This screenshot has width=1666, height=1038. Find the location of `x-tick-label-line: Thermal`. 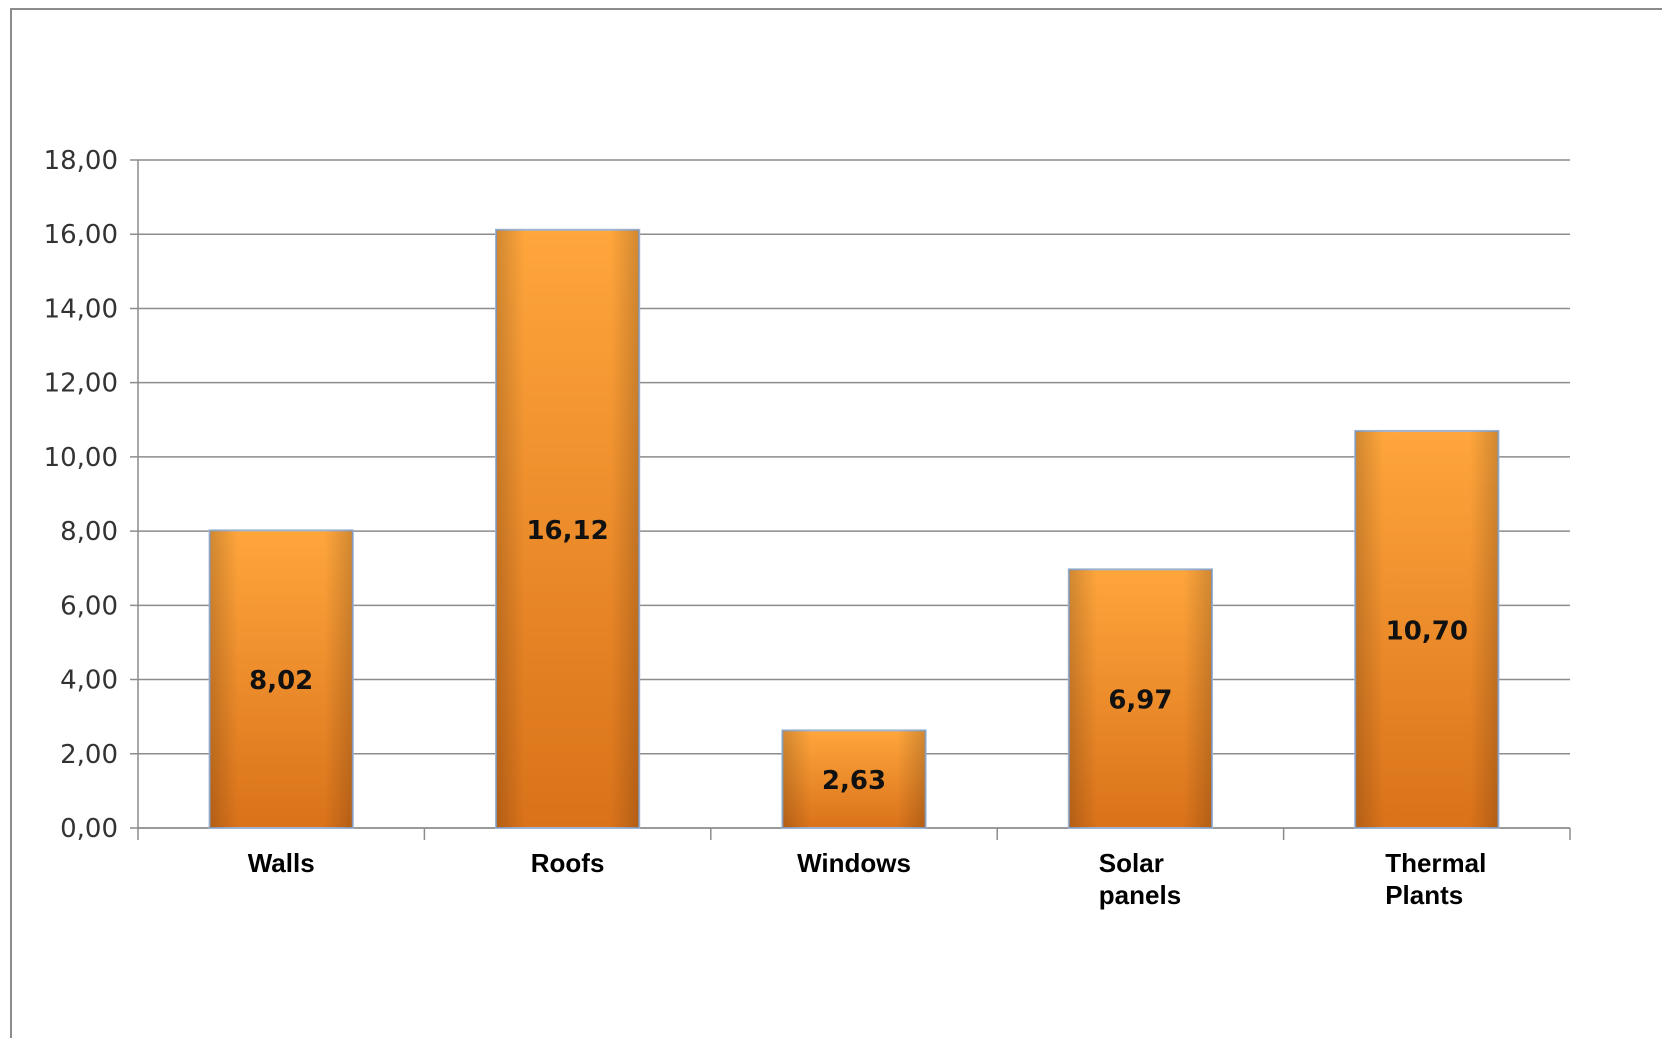

x-tick-label-line: Thermal is located at coordinates (1435, 863).